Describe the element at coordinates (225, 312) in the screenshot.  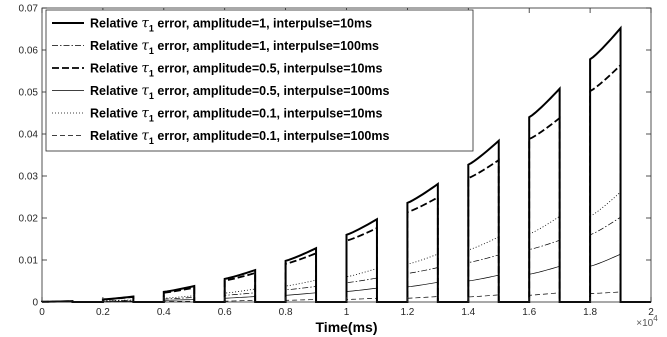
I see `x-tick-label: 0.6` at that location.